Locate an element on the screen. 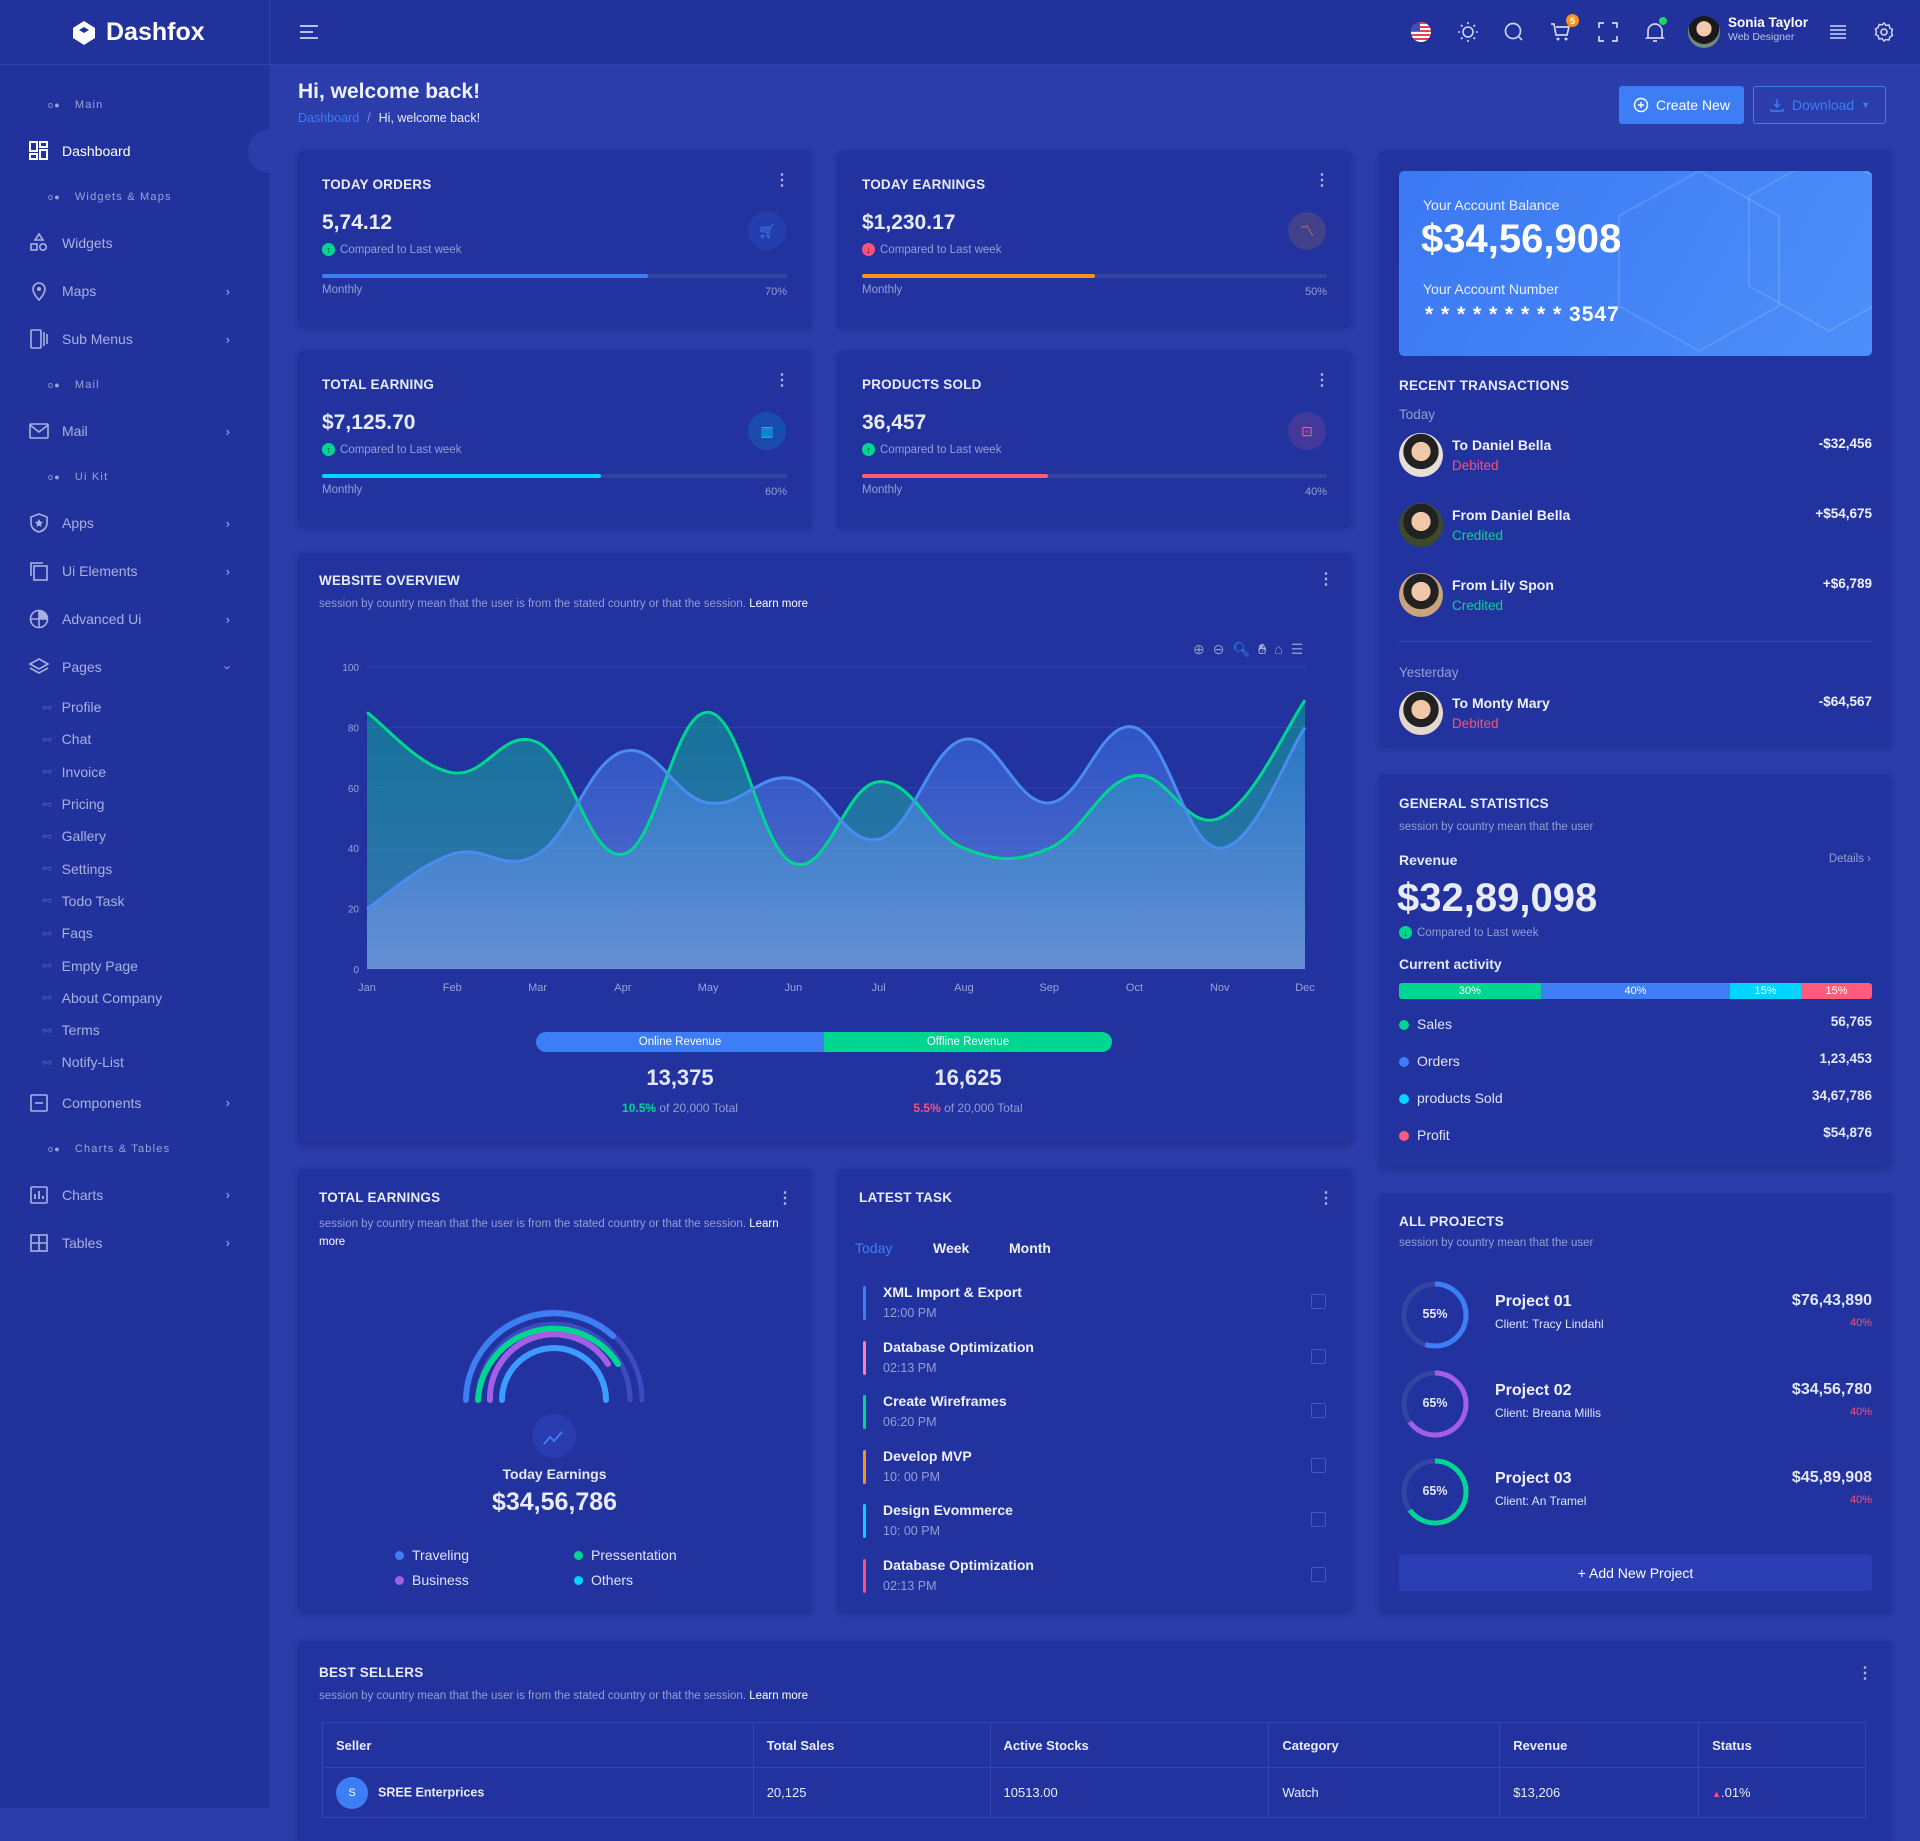 Image resolution: width=1920 pixels, height=1841 pixels. settings-gear-icon is located at coordinates (1884, 32).